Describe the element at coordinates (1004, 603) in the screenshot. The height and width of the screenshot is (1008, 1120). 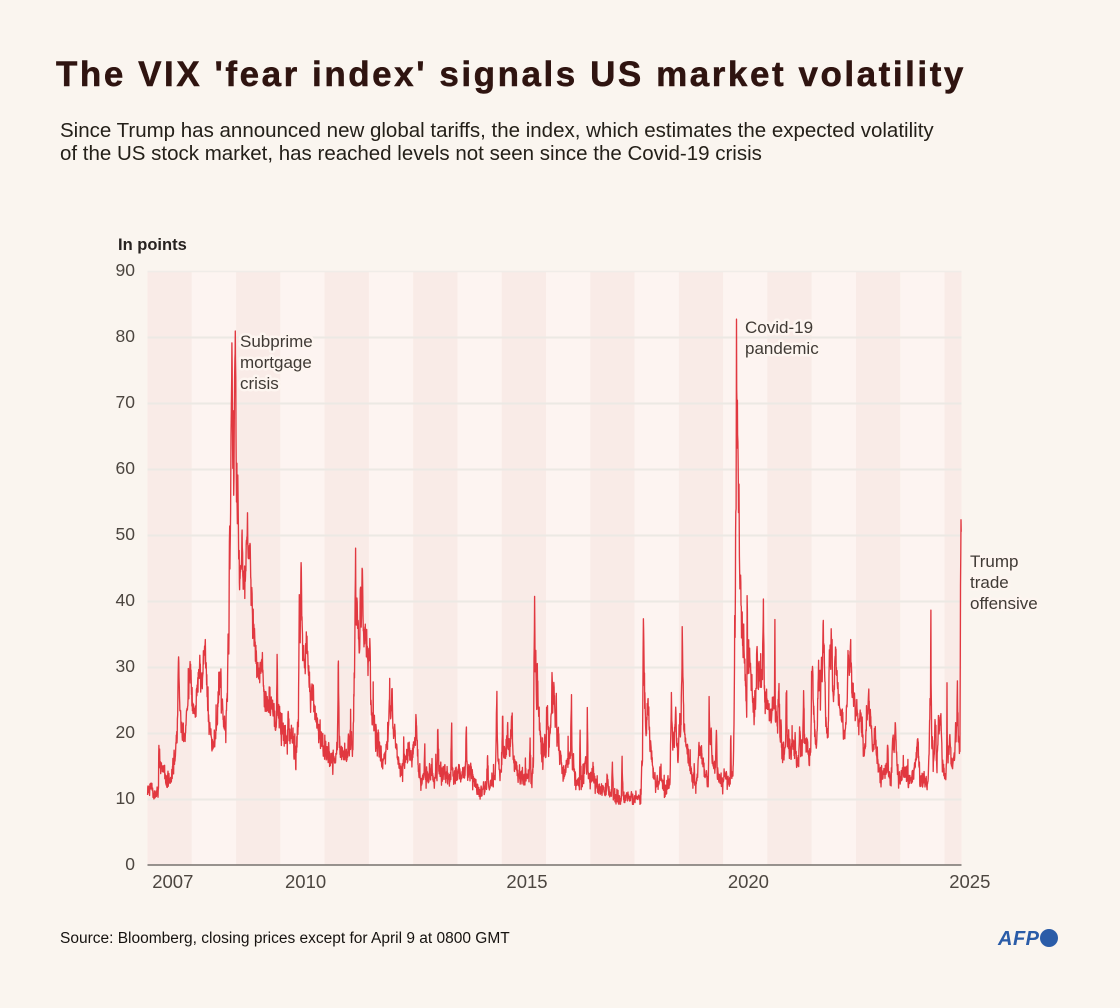
I see `svg-text: offensive` at that location.